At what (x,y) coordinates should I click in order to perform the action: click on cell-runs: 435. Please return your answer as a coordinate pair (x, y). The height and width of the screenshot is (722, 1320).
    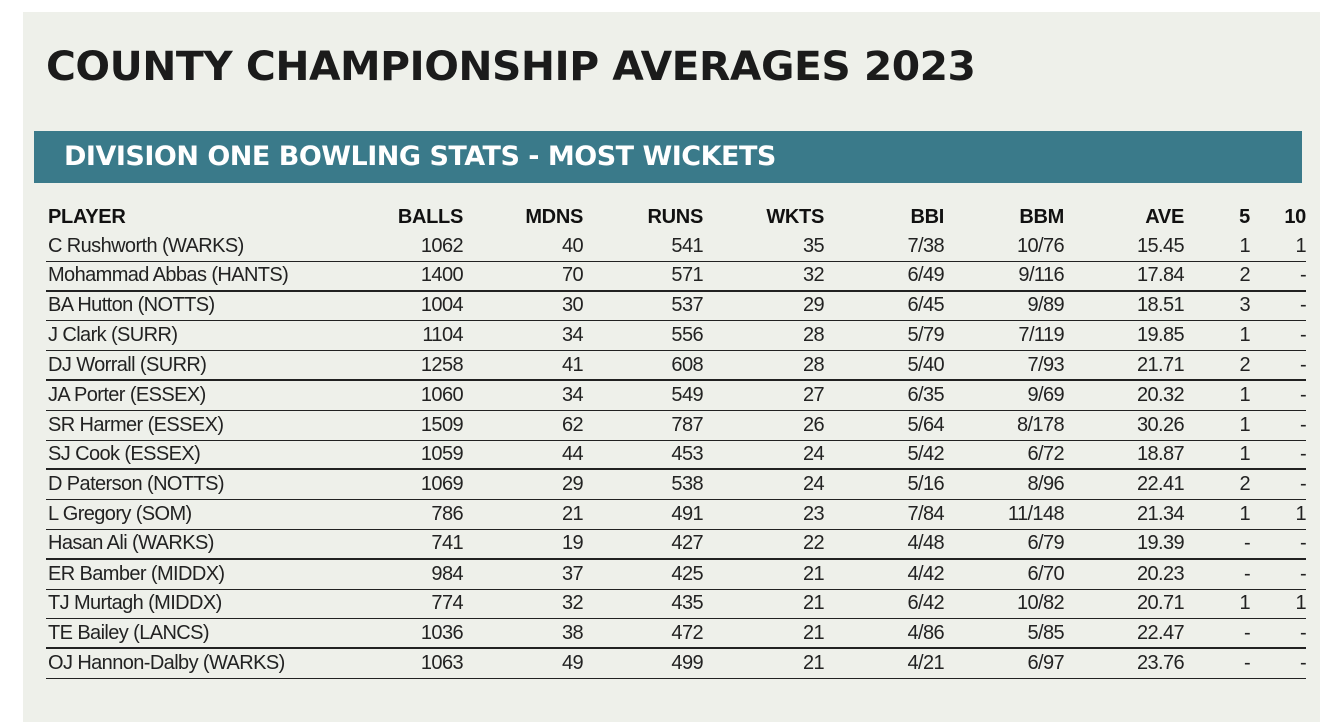
    Looking at the image, I should click on (687, 603).